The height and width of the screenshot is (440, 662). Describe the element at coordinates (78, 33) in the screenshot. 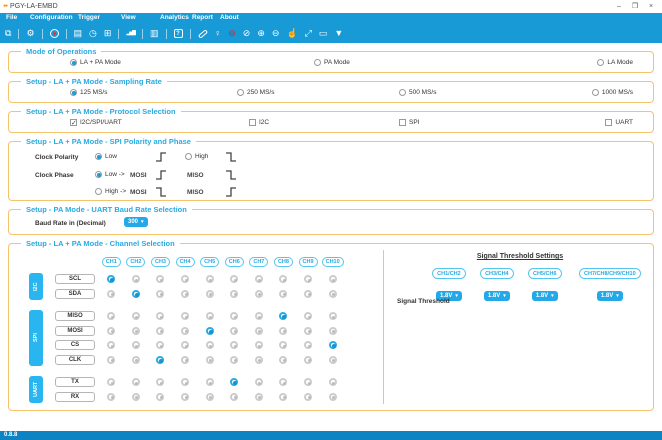

I see `notes-icon: ▤` at that location.